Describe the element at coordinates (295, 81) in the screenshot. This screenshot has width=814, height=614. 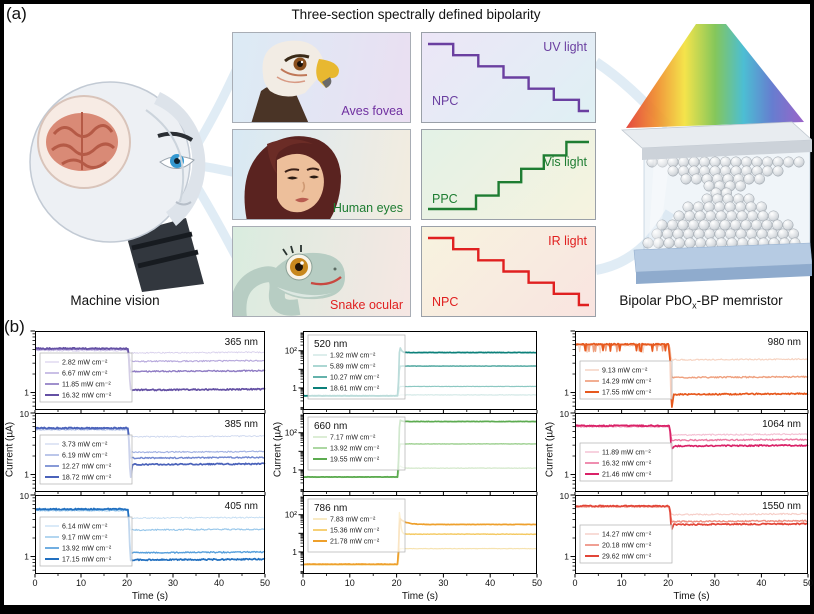
I see `eagle-illustration` at that location.